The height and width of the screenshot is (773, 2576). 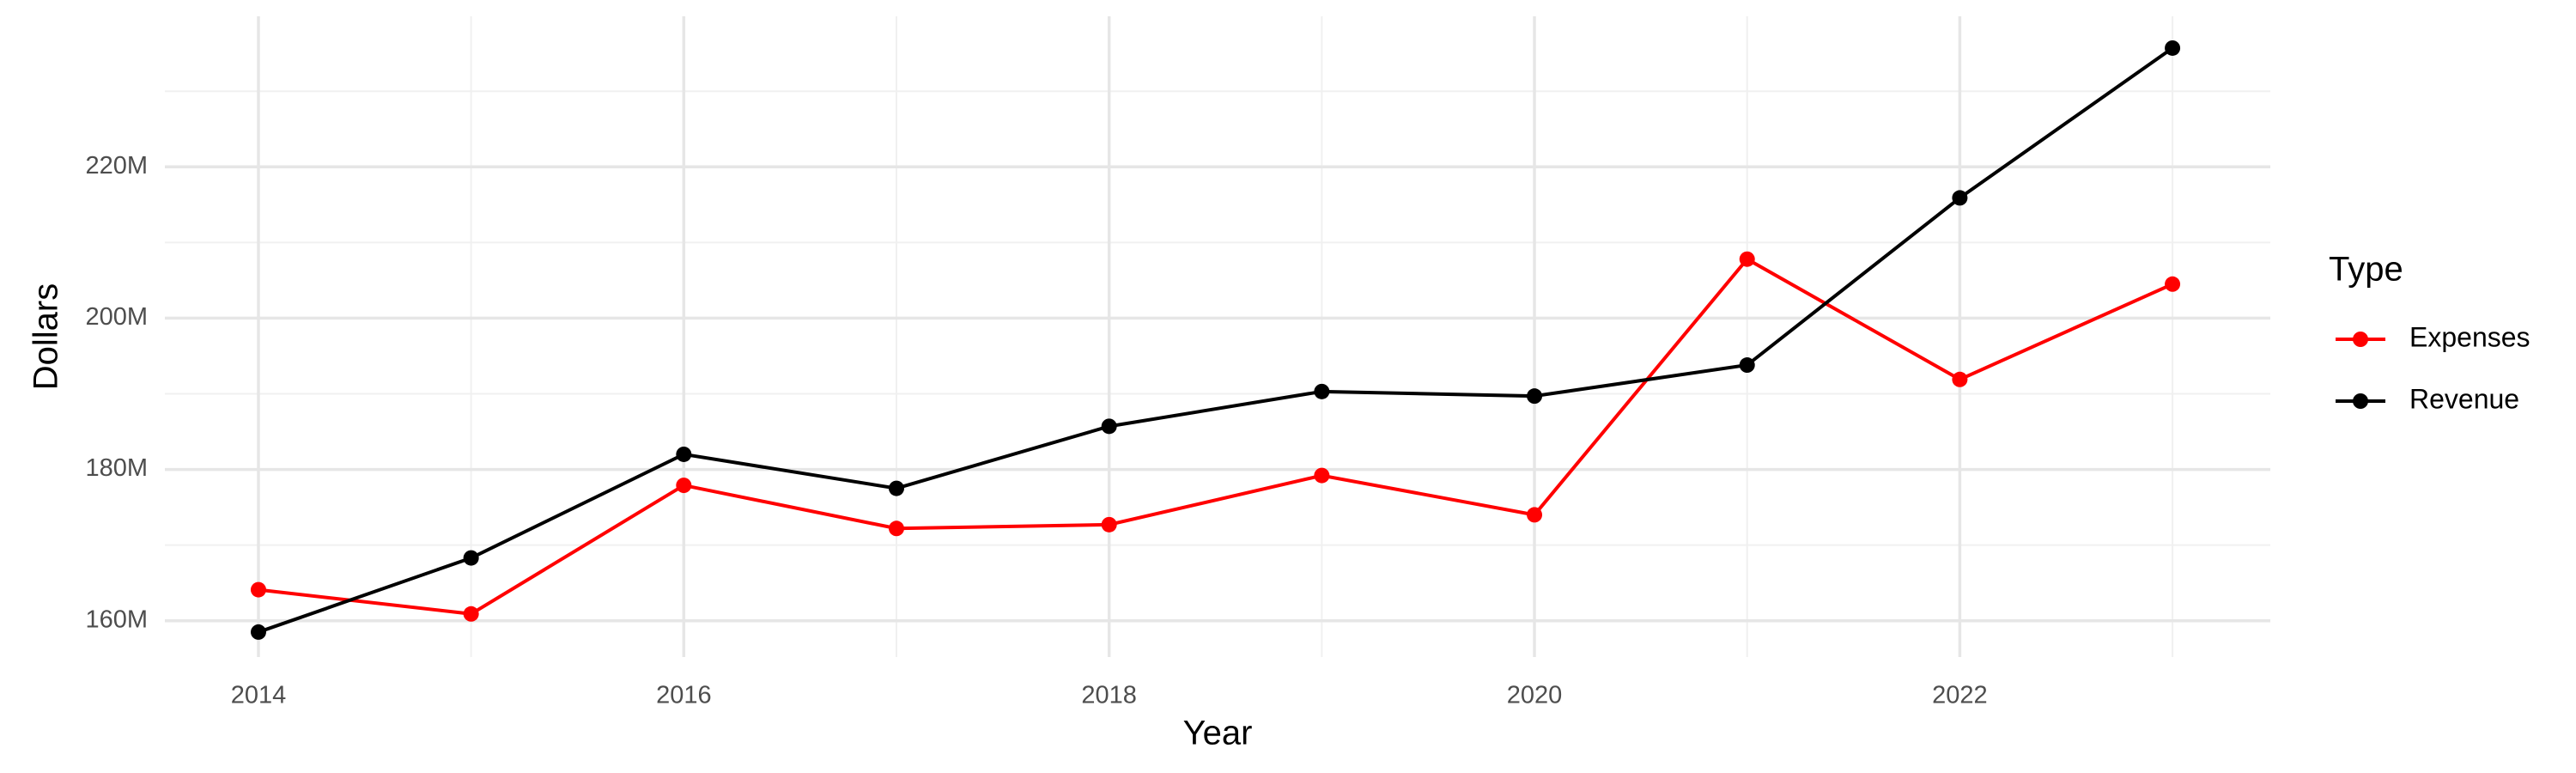 I want to click on x-tick-label: 2022, so click(x=1960, y=695).